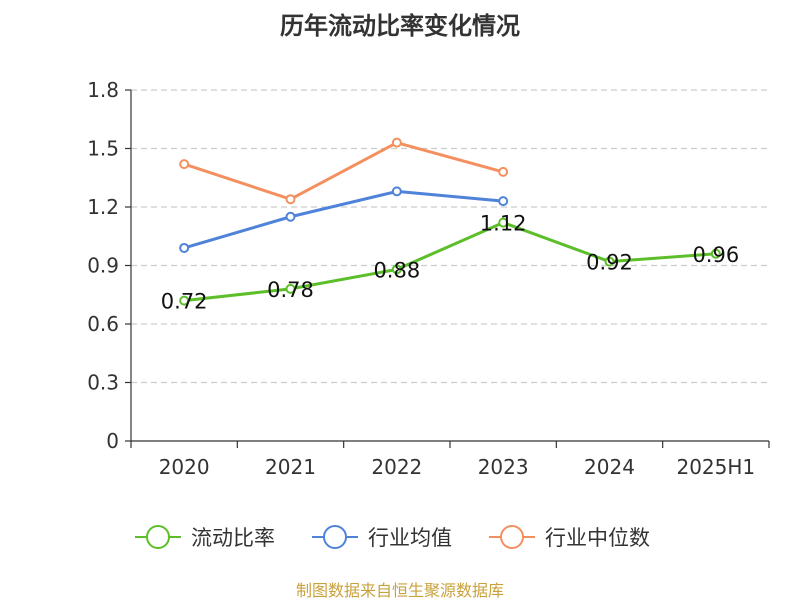 The width and height of the screenshot is (800, 600). What do you see at coordinates (290, 467) in the screenshot?
I see `x-tick-label: 2021` at bounding box center [290, 467].